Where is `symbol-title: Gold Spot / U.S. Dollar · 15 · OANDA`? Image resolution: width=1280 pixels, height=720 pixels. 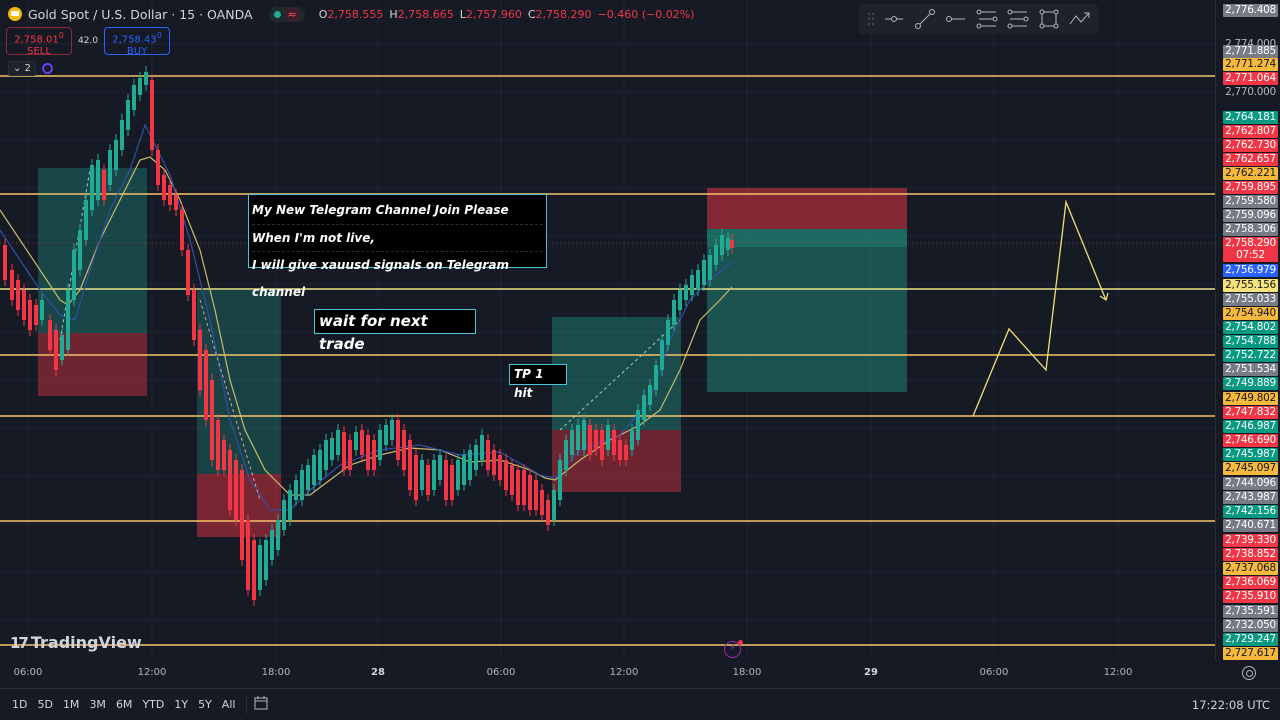
symbol-title: Gold Spot / U.S. Dollar · 15 · OANDA is located at coordinates (140, 14).